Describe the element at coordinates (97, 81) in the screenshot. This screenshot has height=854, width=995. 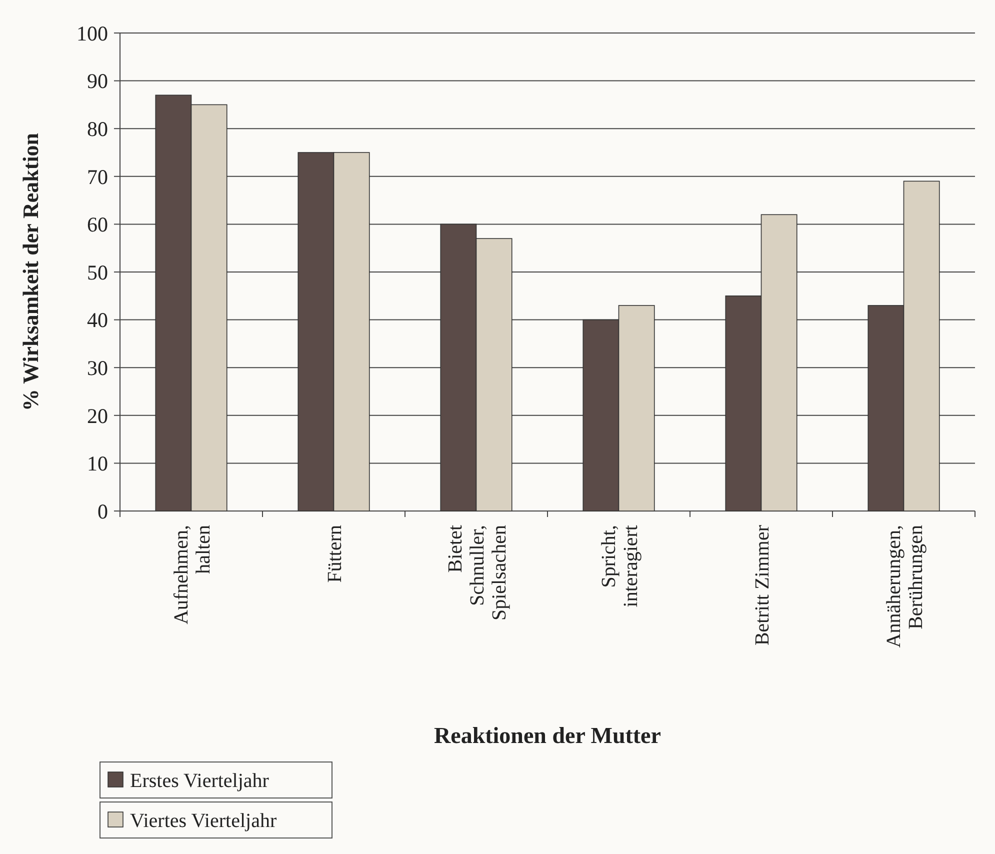
I see `y-tick-label: 90` at that location.